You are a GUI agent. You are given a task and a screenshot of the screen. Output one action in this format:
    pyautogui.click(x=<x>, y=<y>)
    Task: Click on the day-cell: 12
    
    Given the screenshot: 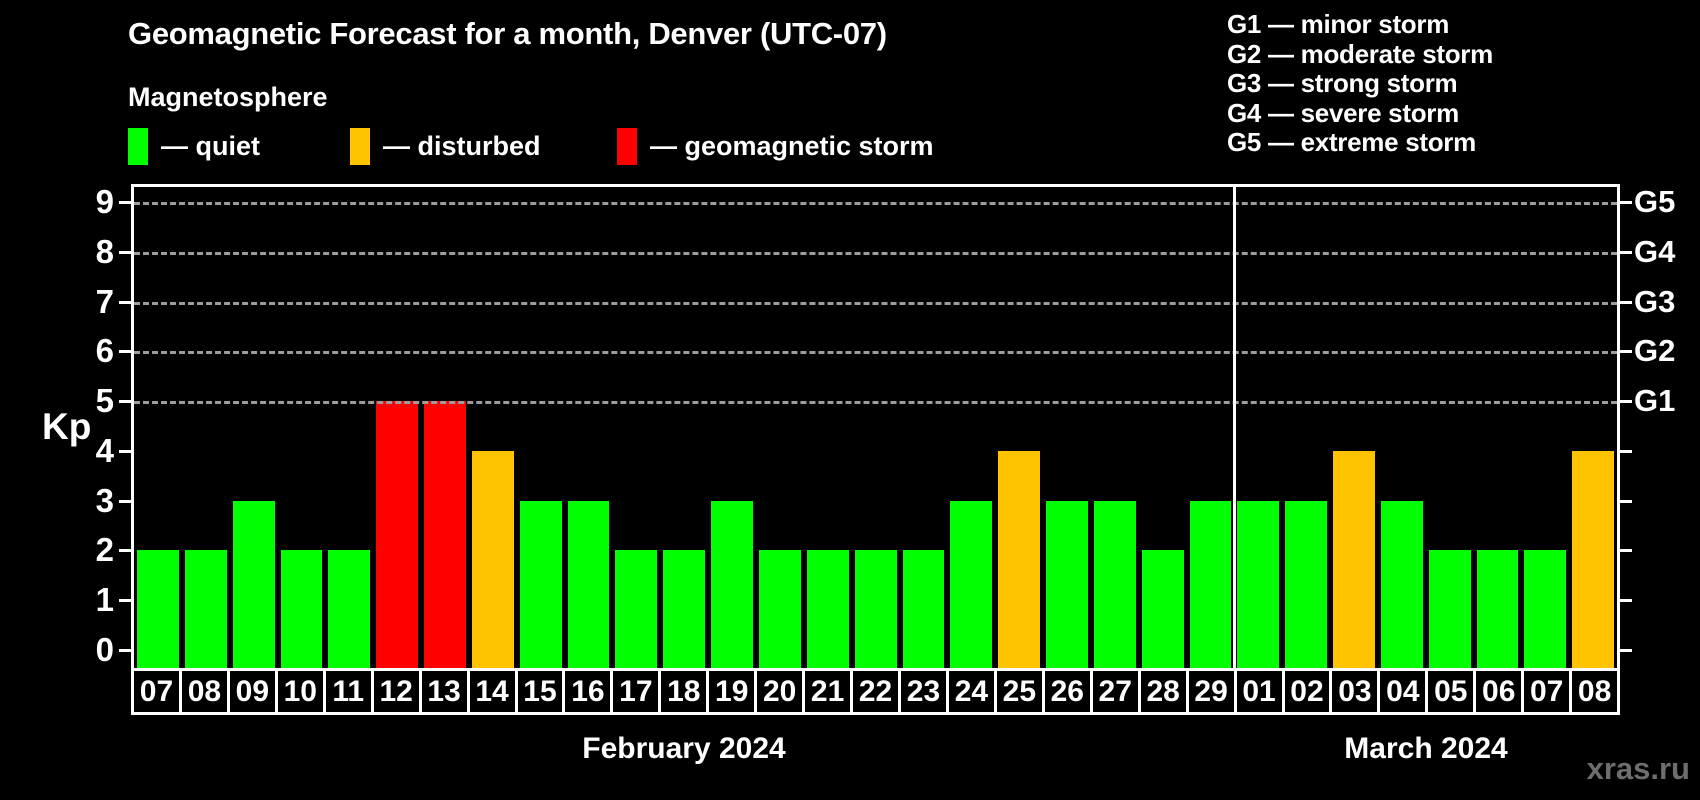 What is the action you would take?
    pyautogui.click(x=396, y=691)
    